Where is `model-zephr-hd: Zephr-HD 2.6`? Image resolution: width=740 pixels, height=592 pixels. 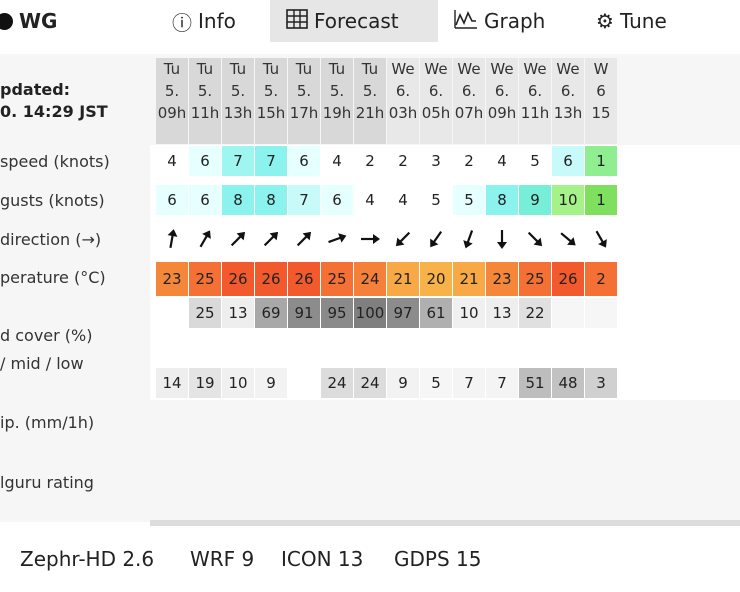
model-zephr-hd: Zephr-HD 2.6 is located at coordinates (87, 559).